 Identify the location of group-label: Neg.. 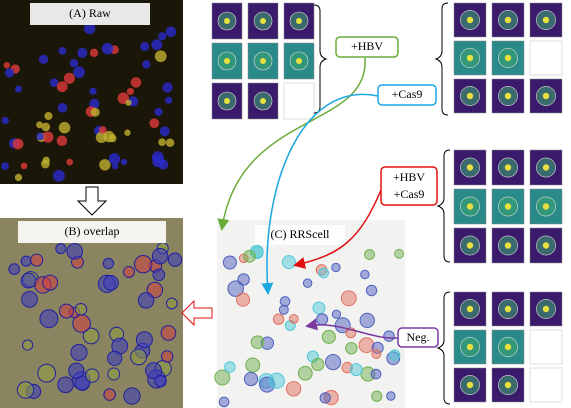
(418, 337).